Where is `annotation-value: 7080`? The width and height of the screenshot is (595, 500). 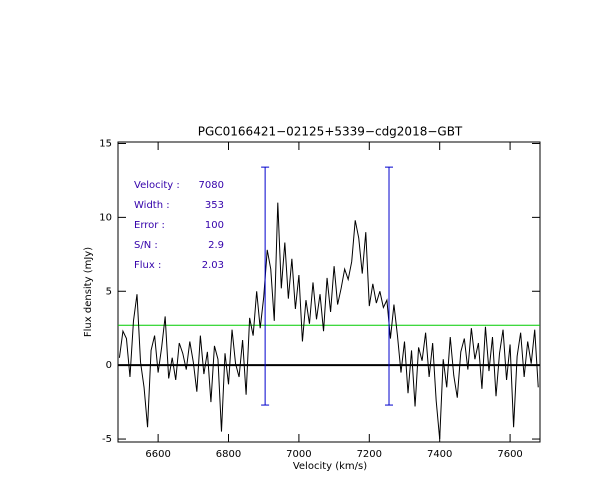
annotation-value: 7080 is located at coordinates (211, 185).